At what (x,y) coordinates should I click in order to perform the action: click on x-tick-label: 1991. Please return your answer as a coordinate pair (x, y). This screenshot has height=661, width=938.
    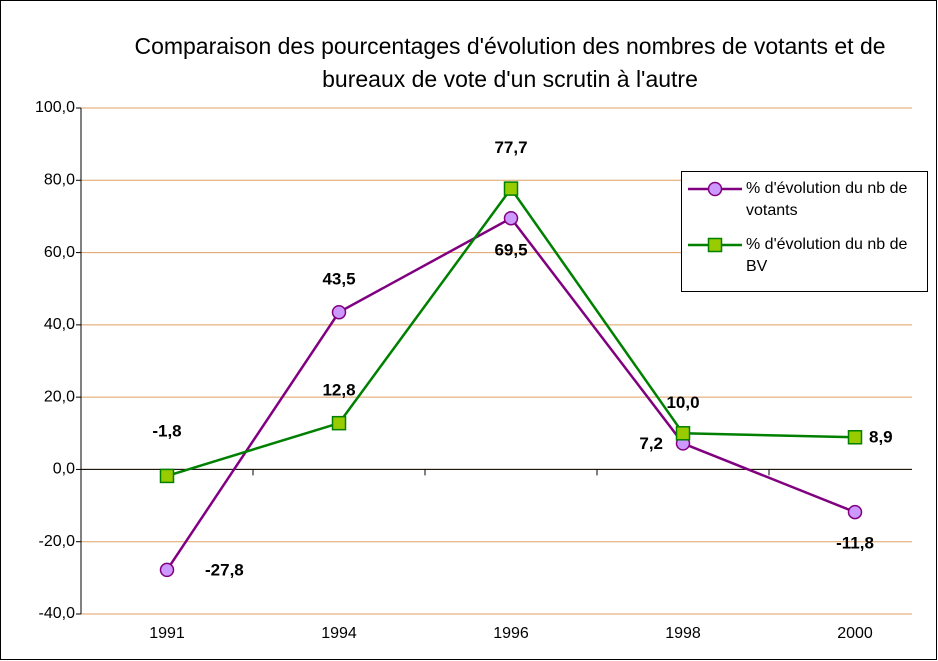
    Looking at the image, I should click on (167, 633).